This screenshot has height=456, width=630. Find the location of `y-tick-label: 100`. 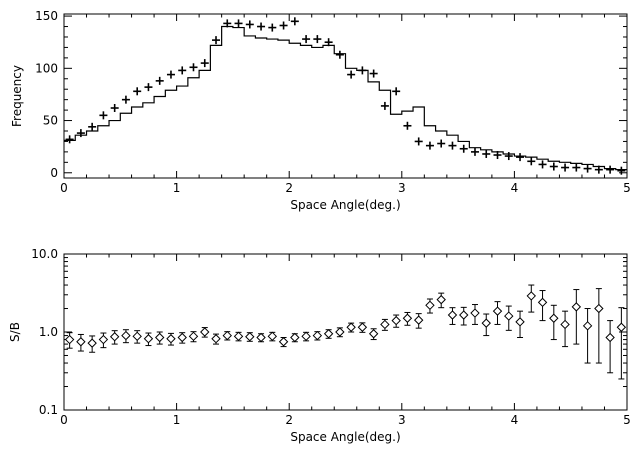

y-tick-label: 100 is located at coordinates (46, 68).